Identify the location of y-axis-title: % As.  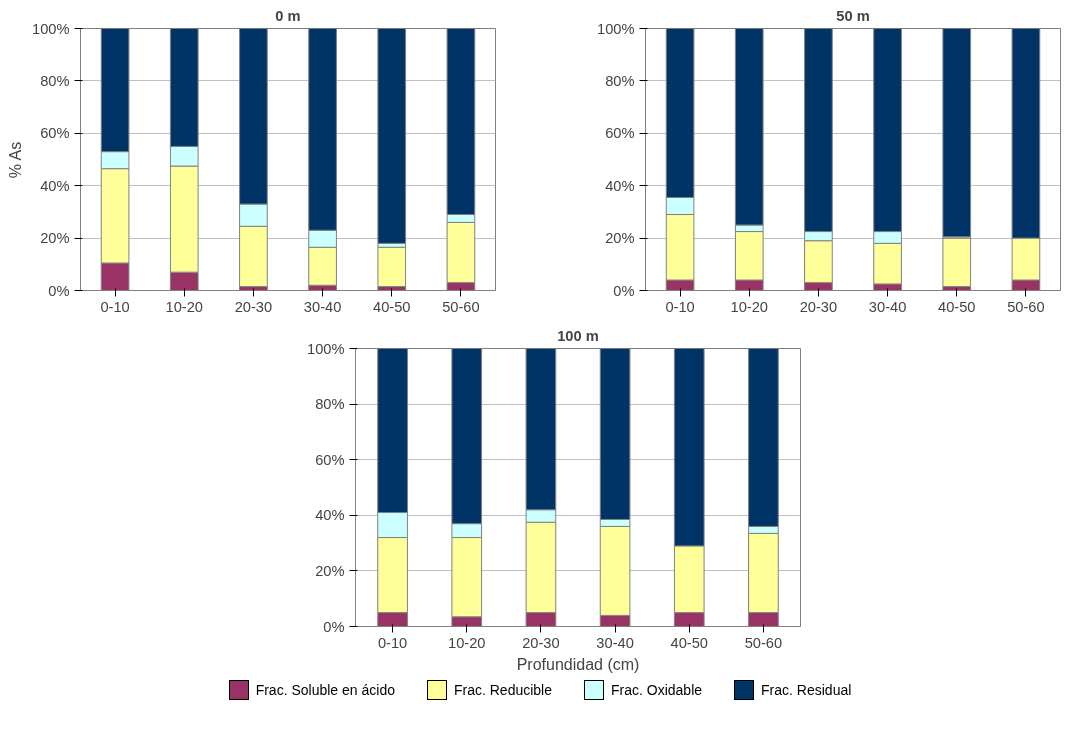
(16, 160).